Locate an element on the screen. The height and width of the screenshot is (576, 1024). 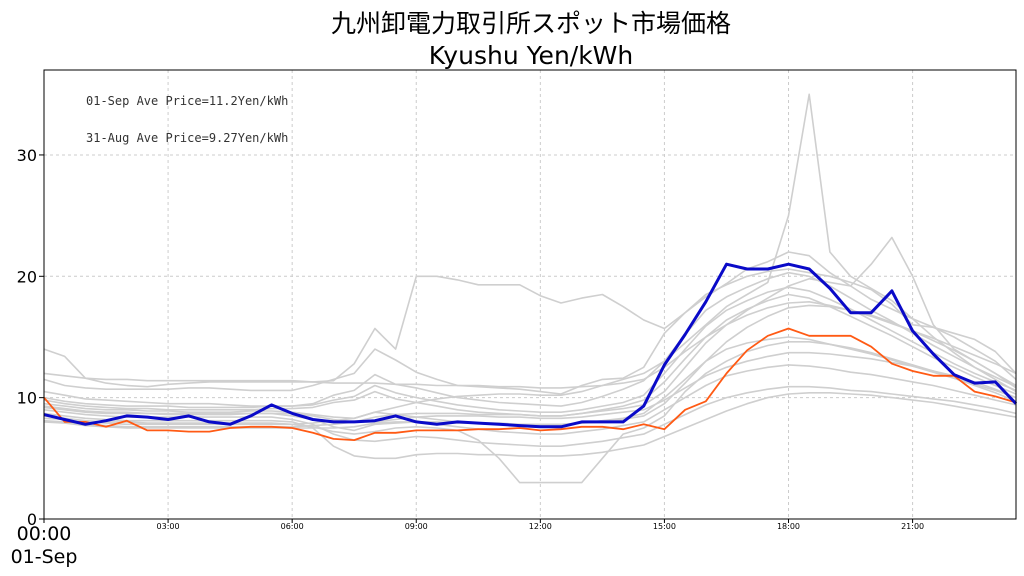
x-tick-label: 00:00 is located at coordinates (44, 534).